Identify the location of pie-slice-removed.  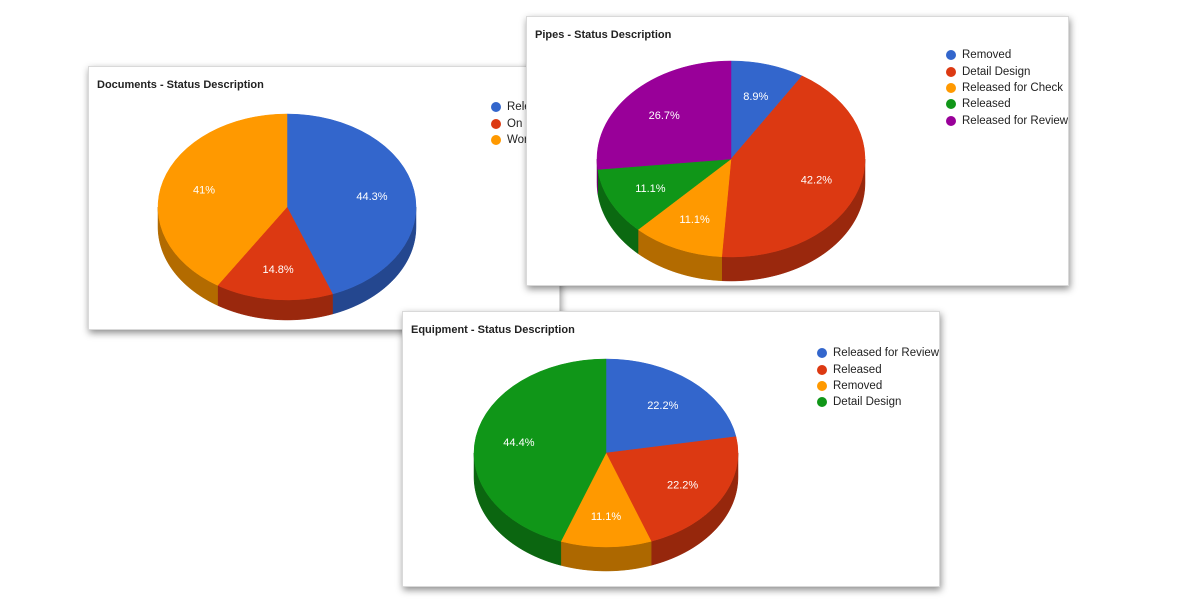
(606, 500).